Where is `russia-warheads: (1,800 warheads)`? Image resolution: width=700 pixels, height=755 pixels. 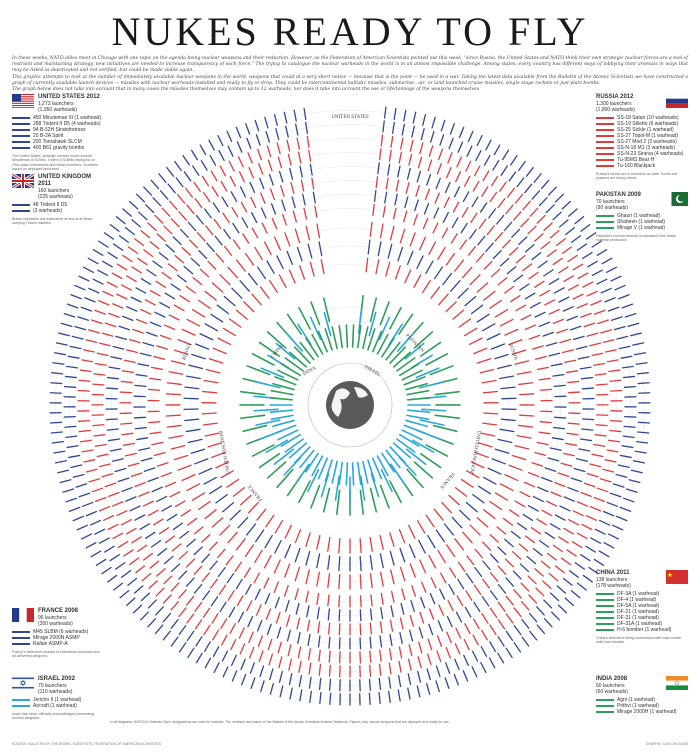 russia-warheads: (1,800 warheads) is located at coordinates (615, 110).